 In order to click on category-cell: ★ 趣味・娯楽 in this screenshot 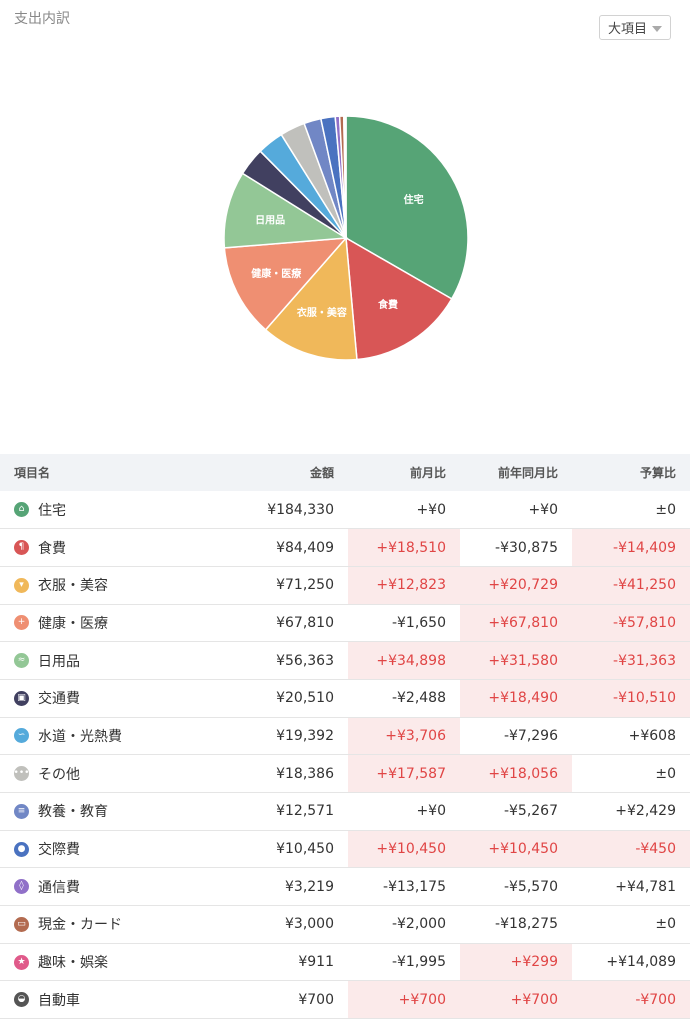, I will do `click(122, 962)`.